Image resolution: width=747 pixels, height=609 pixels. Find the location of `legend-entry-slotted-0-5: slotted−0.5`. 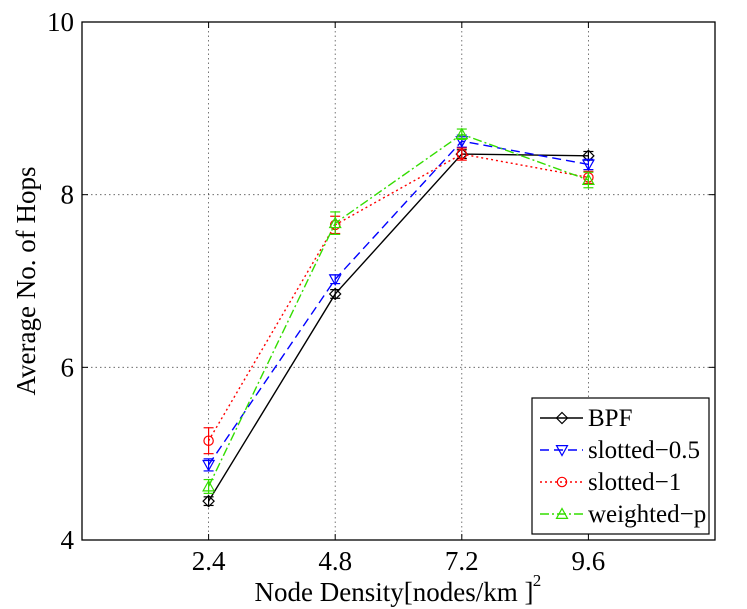

legend-entry-slotted-0-5: slotted−0.5 is located at coordinates (620, 450).